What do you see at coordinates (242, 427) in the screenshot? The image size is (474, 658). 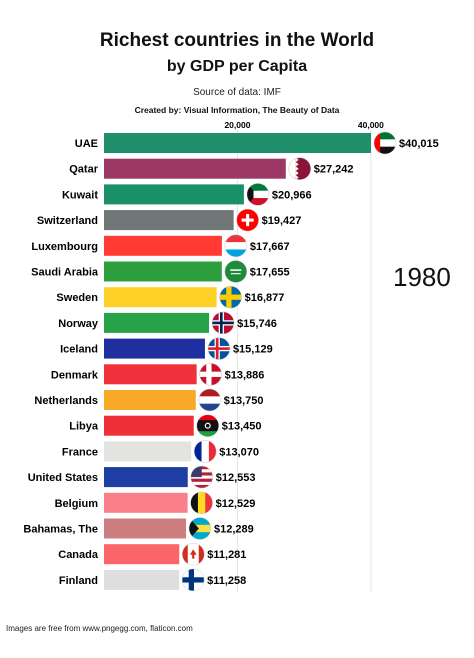 I see `value-label: $13,450` at bounding box center [242, 427].